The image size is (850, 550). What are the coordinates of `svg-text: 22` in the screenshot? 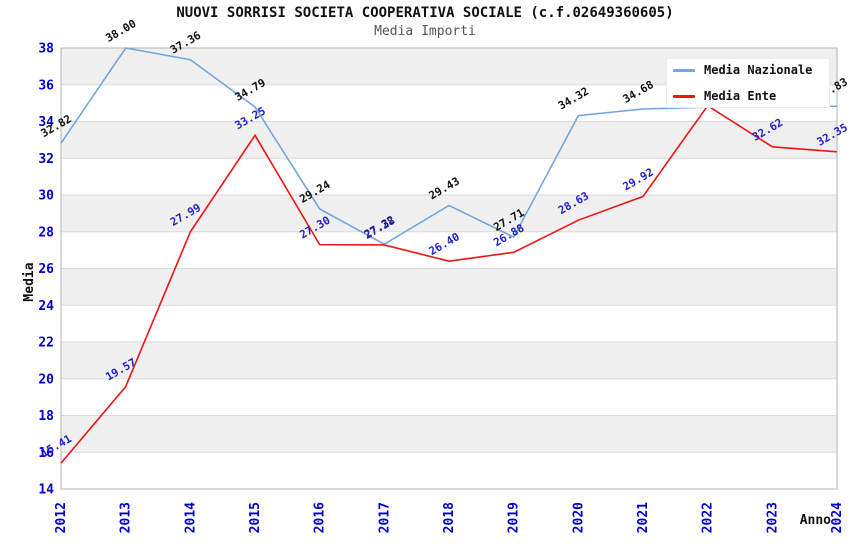 It's located at (46, 343).